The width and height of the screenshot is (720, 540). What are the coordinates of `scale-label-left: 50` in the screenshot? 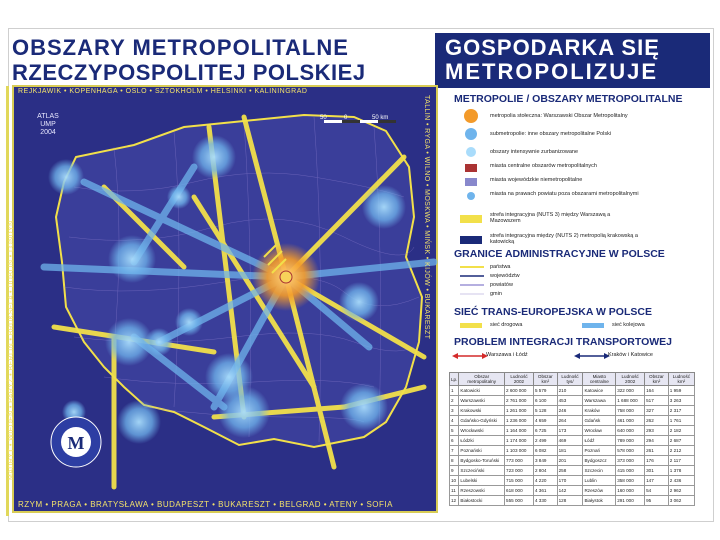 It's located at (323, 118).